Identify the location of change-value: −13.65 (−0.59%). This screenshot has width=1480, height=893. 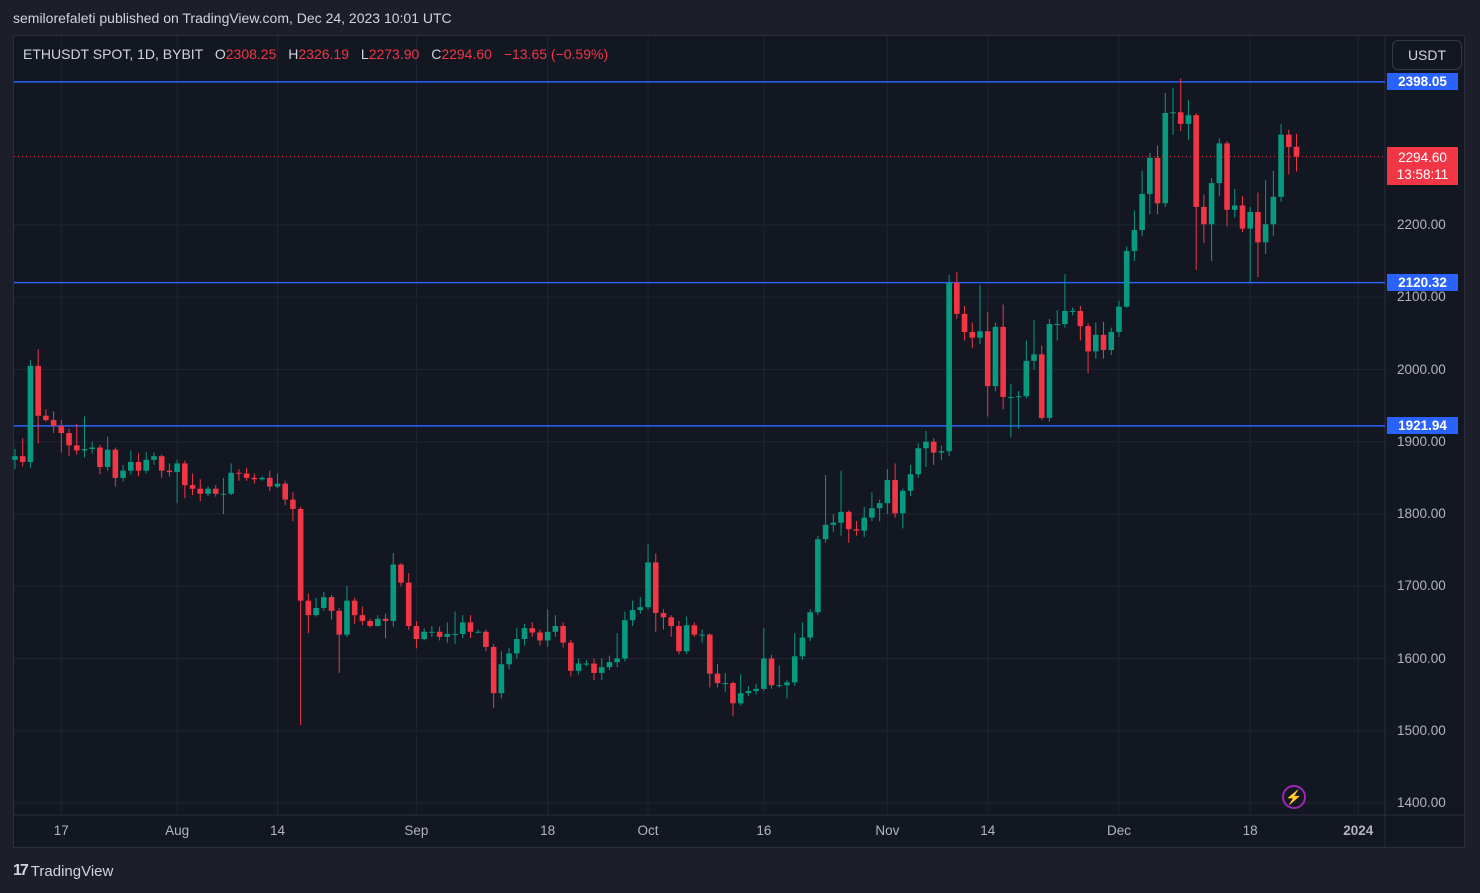
(556, 54).